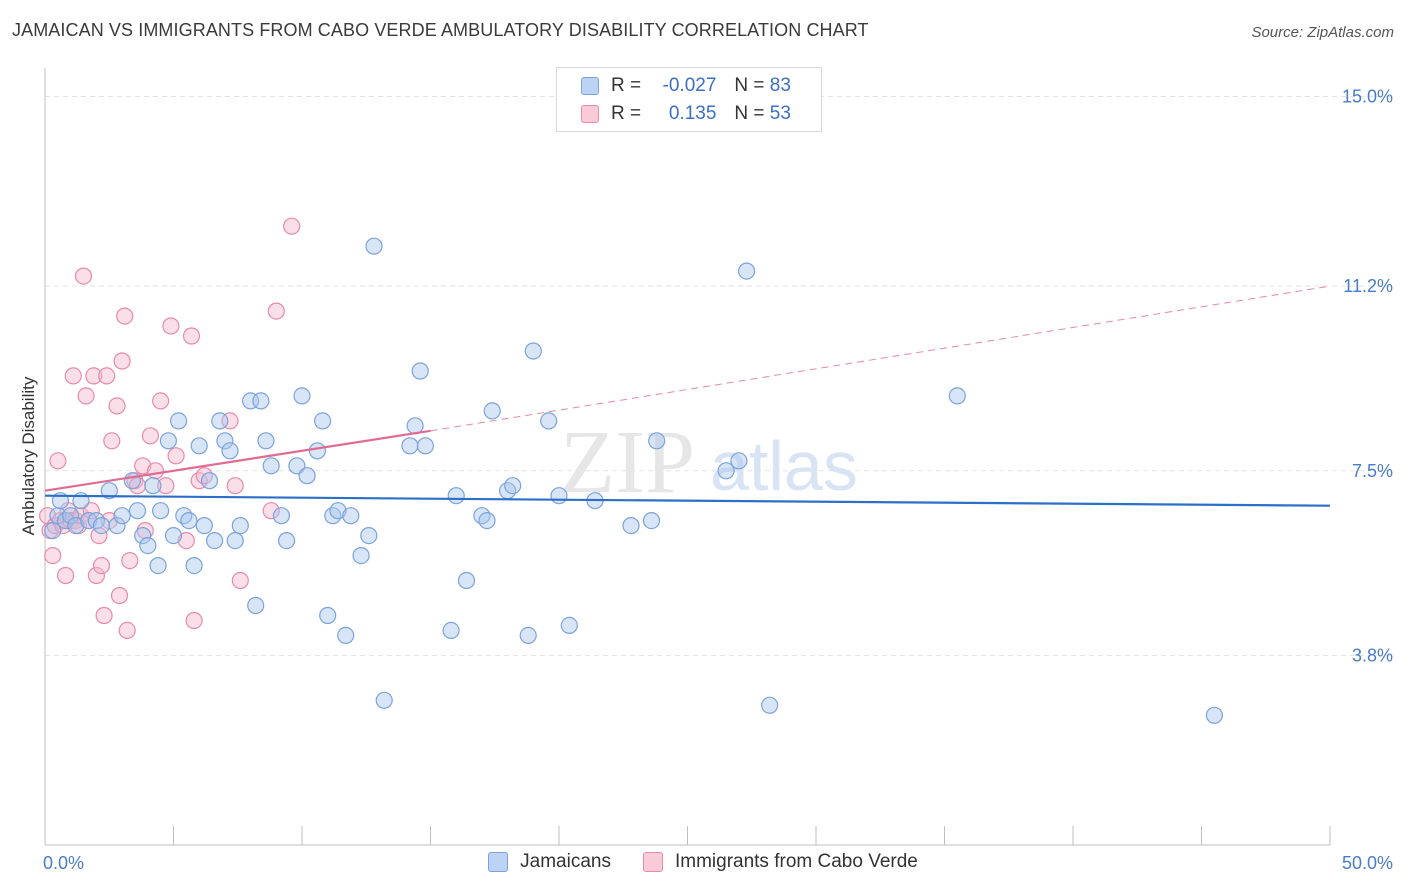 Image resolution: width=1406 pixels, height=892 pixels. Describe the element at coordinates (549, 862) in the screenshot. I see `legend-item-jamaicans: Jamaicans` at that location.